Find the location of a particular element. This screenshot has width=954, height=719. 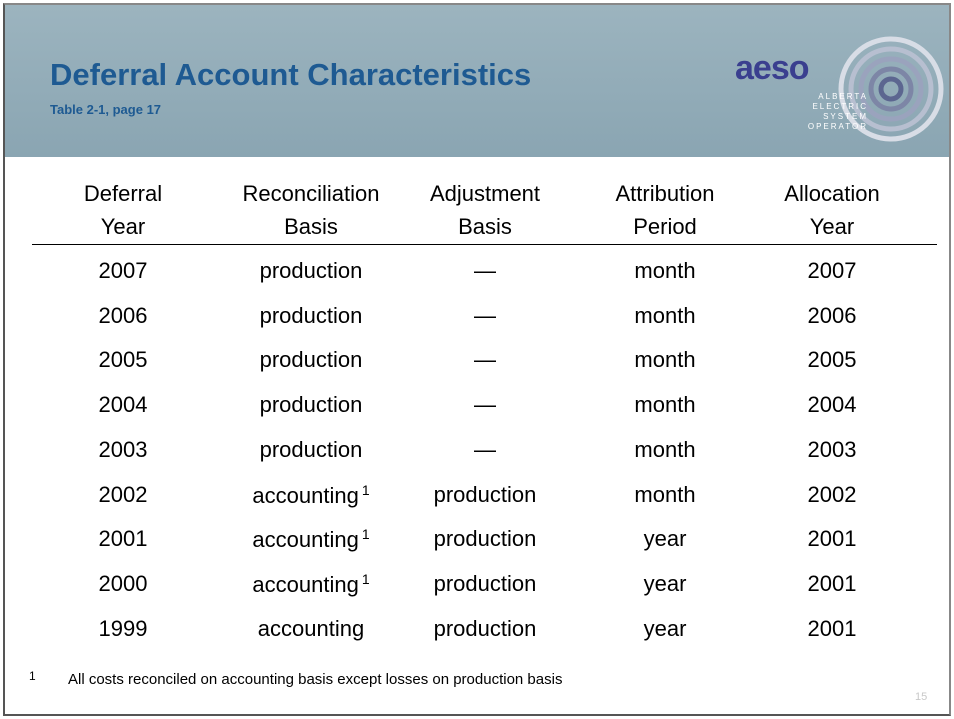

column-header: Allocation is located at coordinates (832, 193).